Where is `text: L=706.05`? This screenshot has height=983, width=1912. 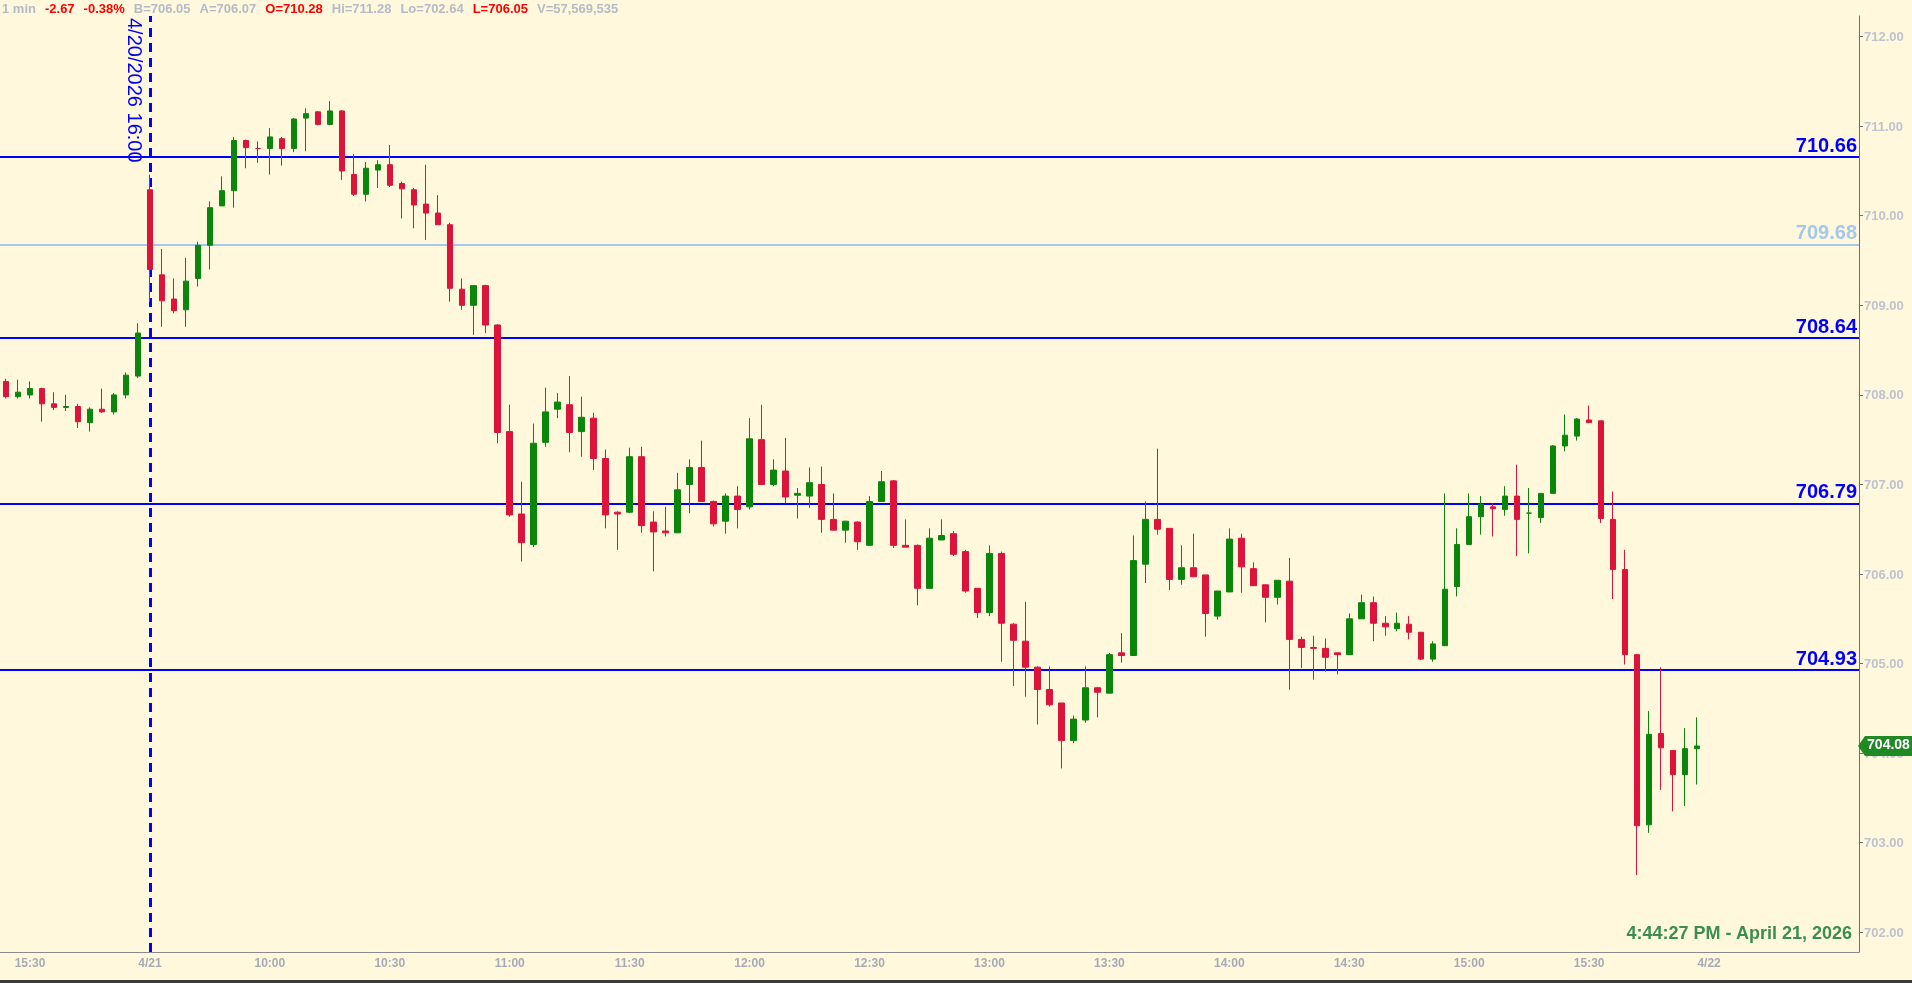 text: L=706.05 is located at coordinates (500, 8).